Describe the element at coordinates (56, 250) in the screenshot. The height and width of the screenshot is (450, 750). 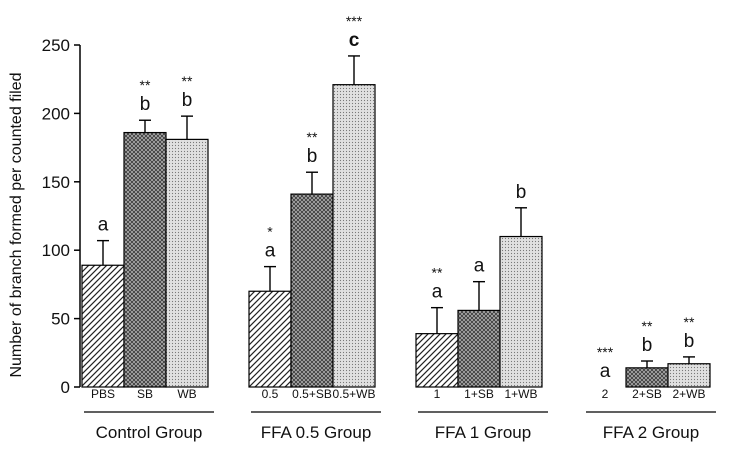
I see `y-tick-label: 100` at that location.